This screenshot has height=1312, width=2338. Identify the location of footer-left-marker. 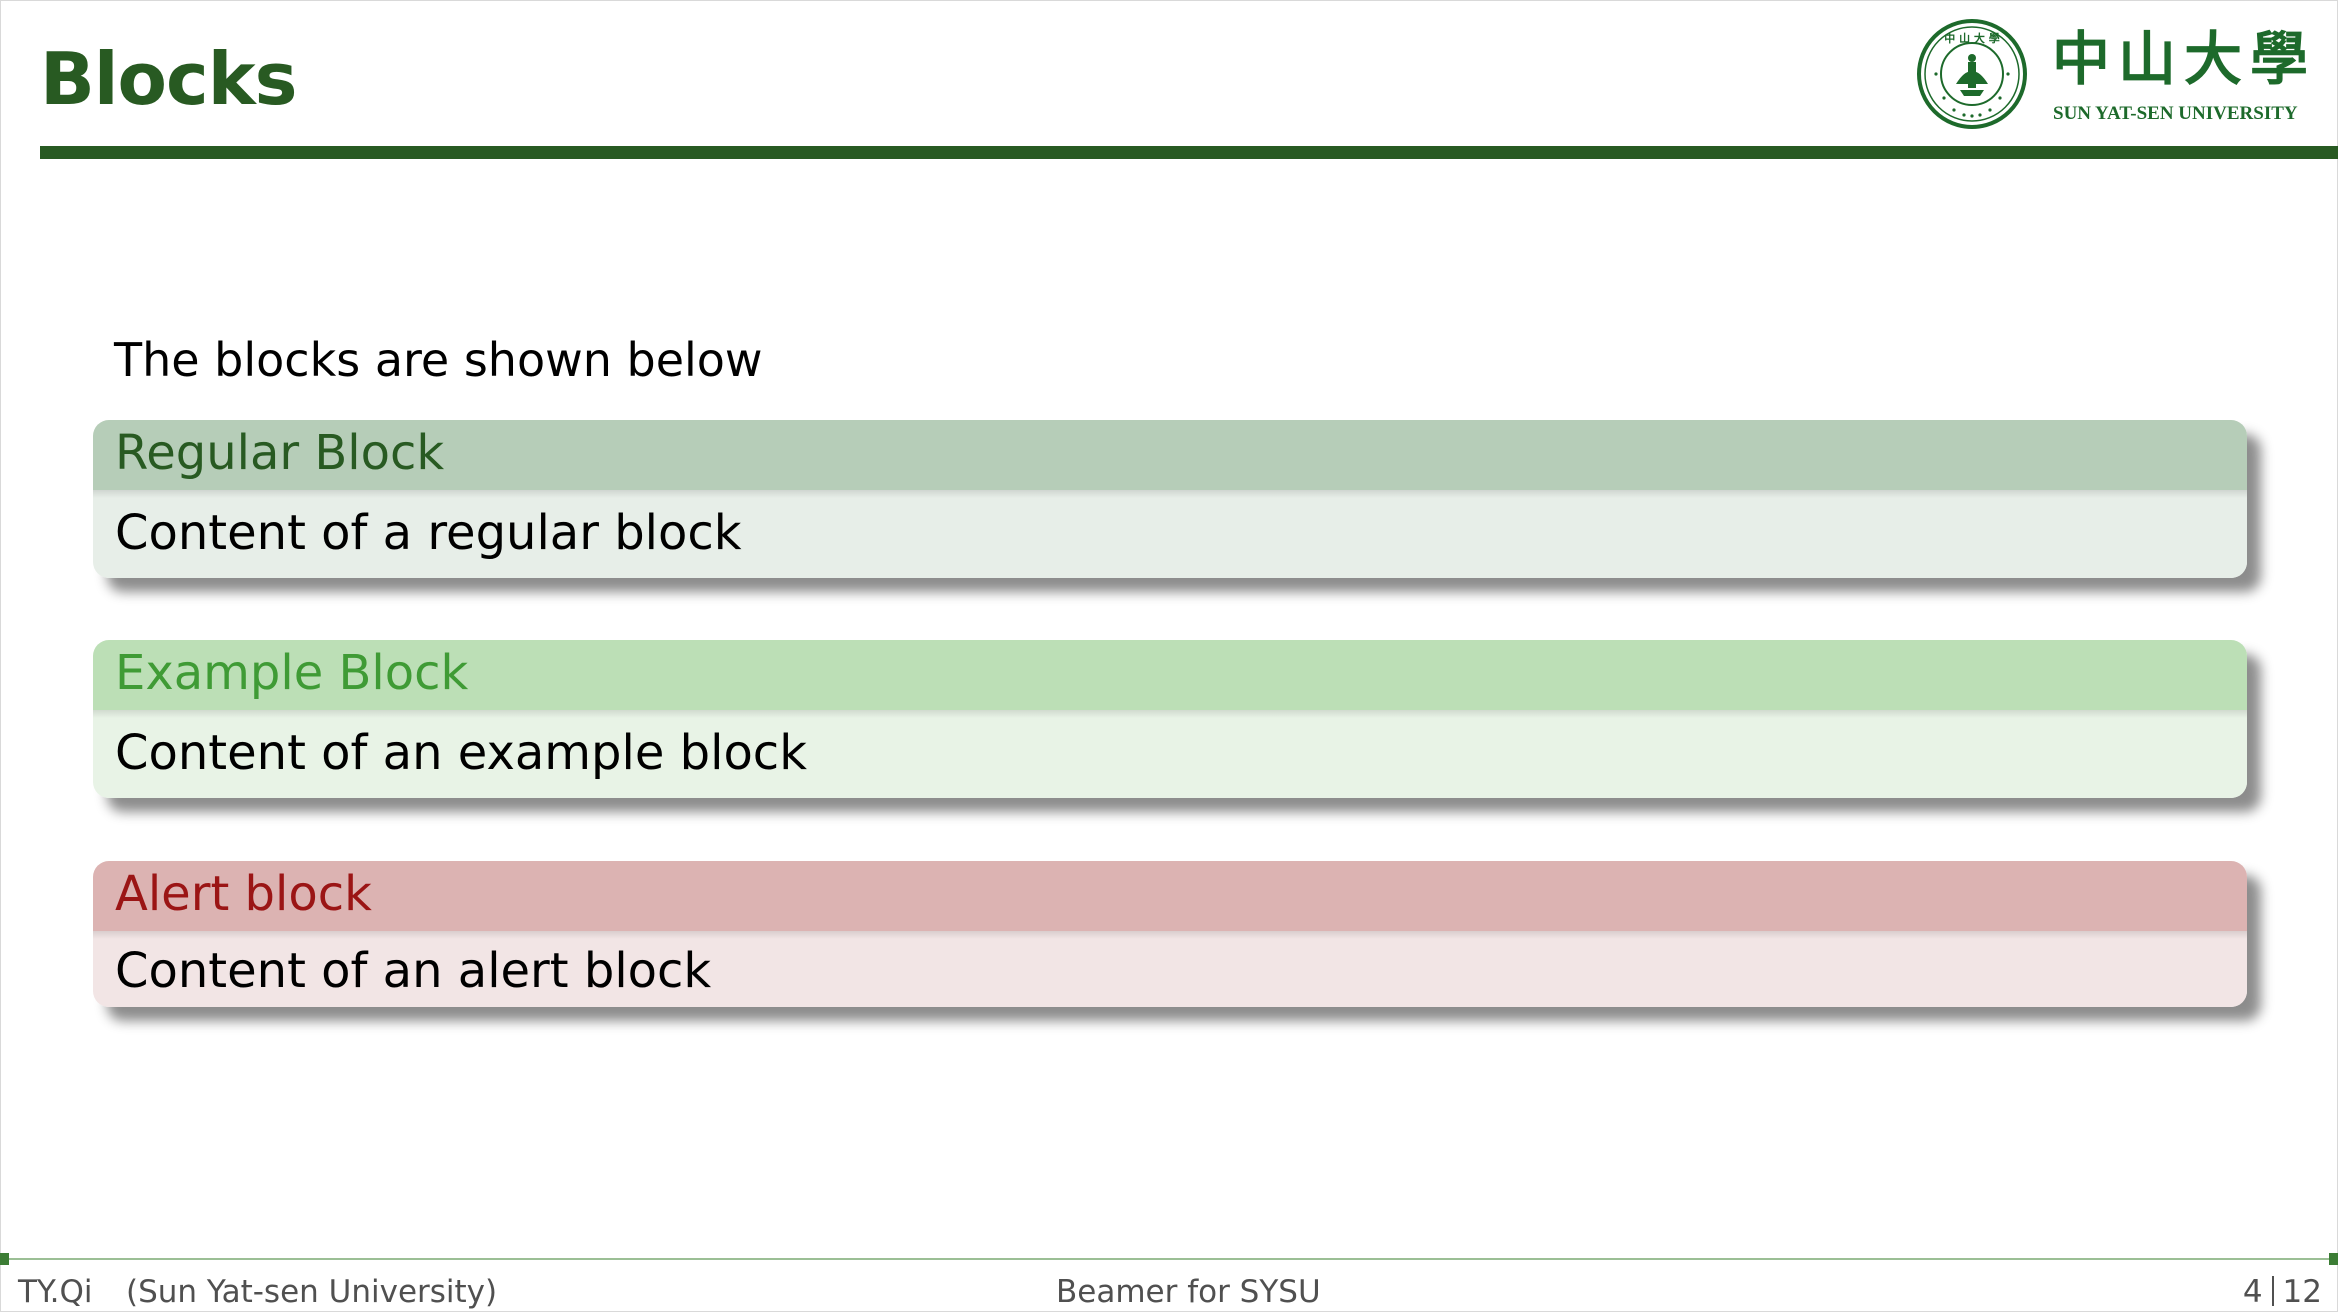
(4, 1259).